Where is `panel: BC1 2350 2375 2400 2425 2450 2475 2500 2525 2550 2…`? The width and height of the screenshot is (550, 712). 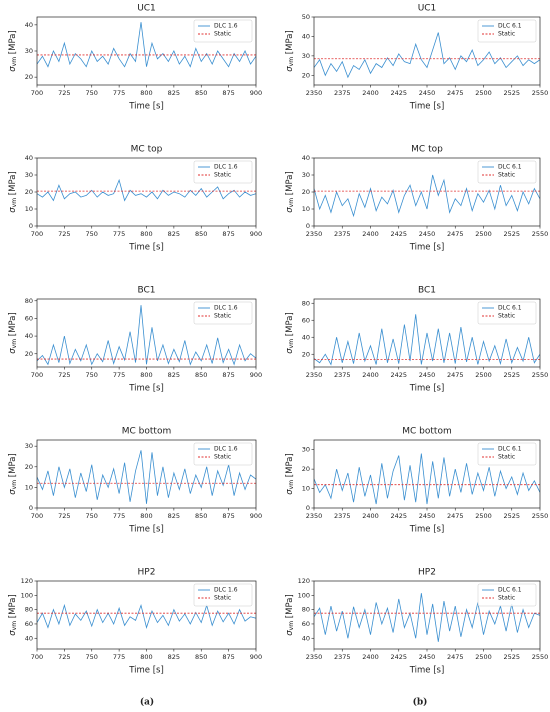
panel: BC1 2350 2375 2400 2425 2450 2475 2500 2525 2550 2… is located at coordinates (417, 340).